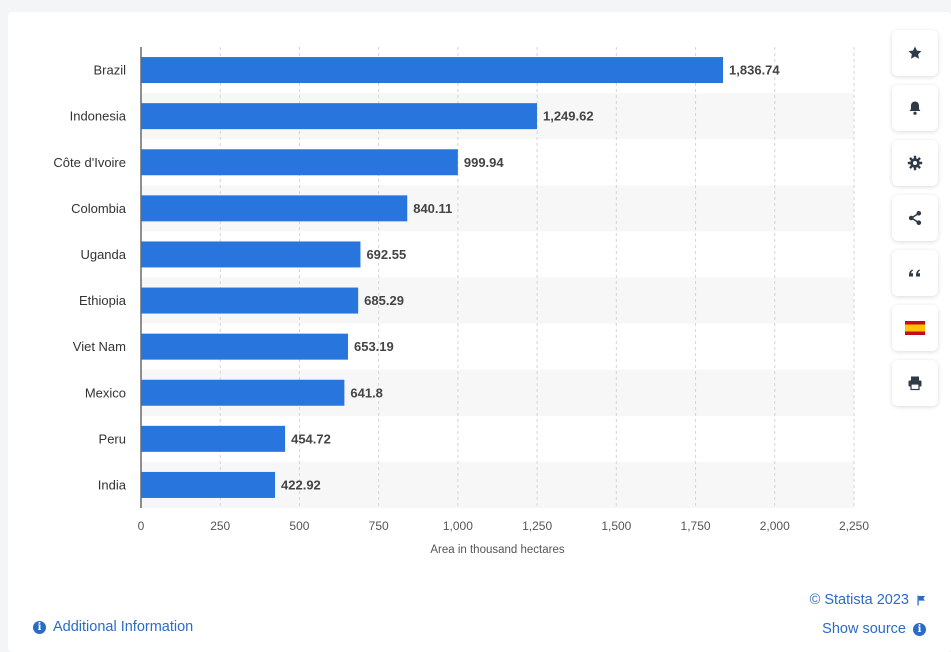 This screenshot has width=951, height=652. What do you see at coordinates (366, 392) in the screenshot?
I see `value-label: 641.8` at bounding box center [366, 392].